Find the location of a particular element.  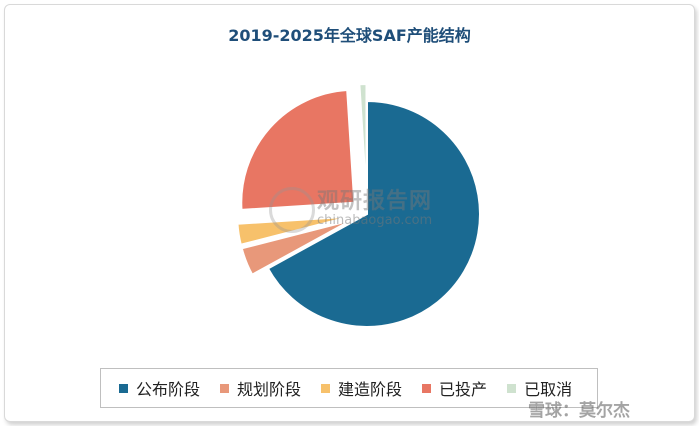

watermark: 观研报告网 chinabaogao.com is located at coordinates (355, 208).